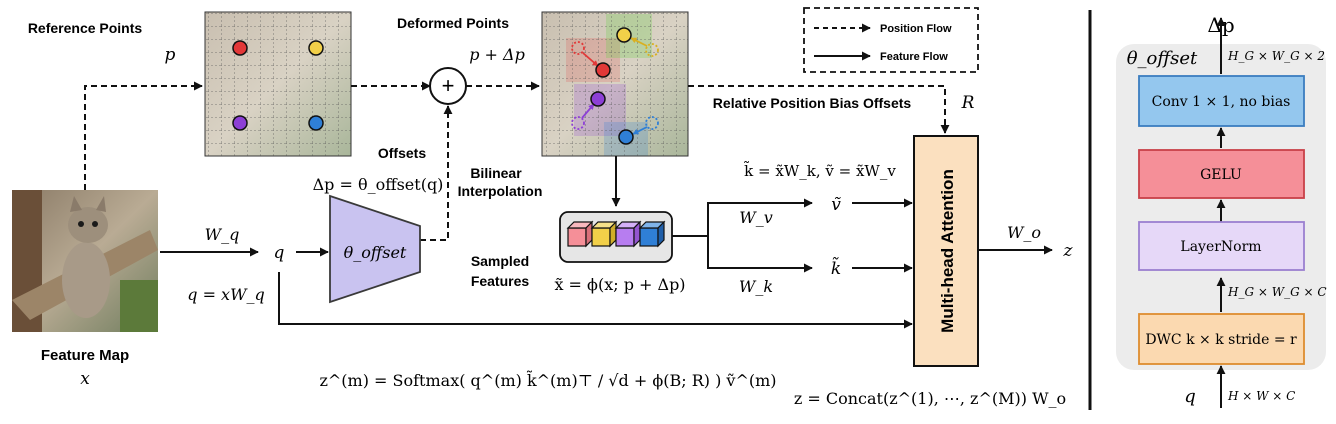 Image resolution: width=1336 pixels, height=424 pixels. What do you see at coordinates (652, 50) in the screenshot?
I see `def-ref-yellow` at bounding box center [652, 50].